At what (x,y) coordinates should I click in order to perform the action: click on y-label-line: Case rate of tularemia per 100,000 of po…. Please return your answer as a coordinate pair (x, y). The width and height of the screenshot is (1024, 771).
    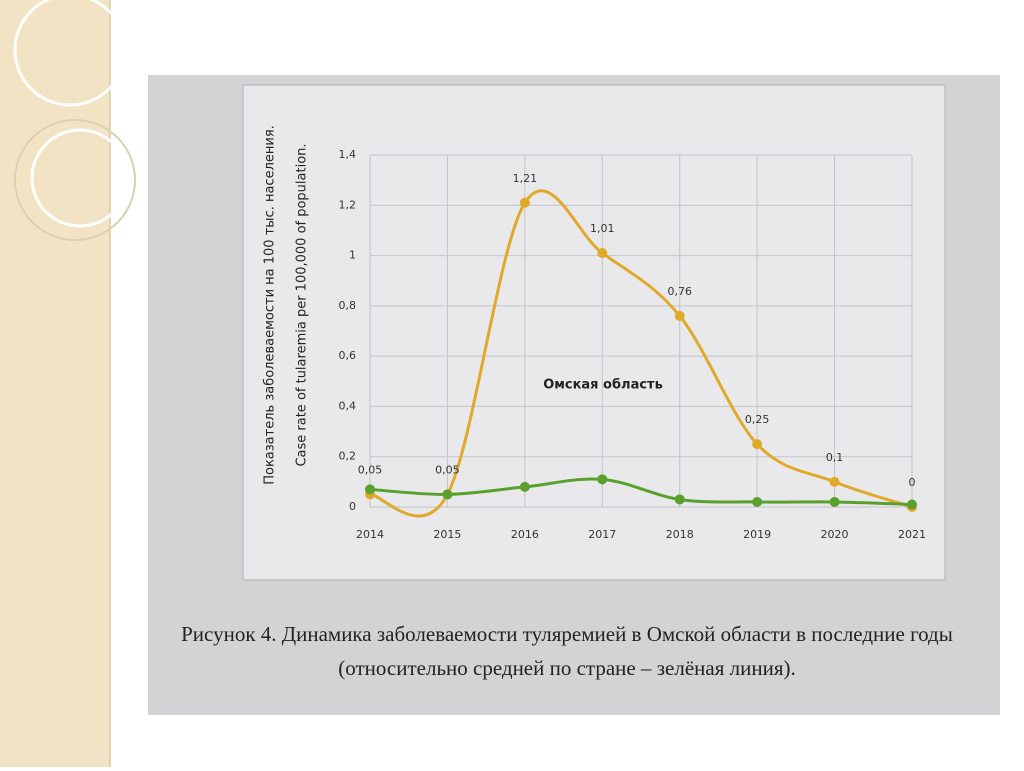
    Looking at the image, I should click on (302, 304).